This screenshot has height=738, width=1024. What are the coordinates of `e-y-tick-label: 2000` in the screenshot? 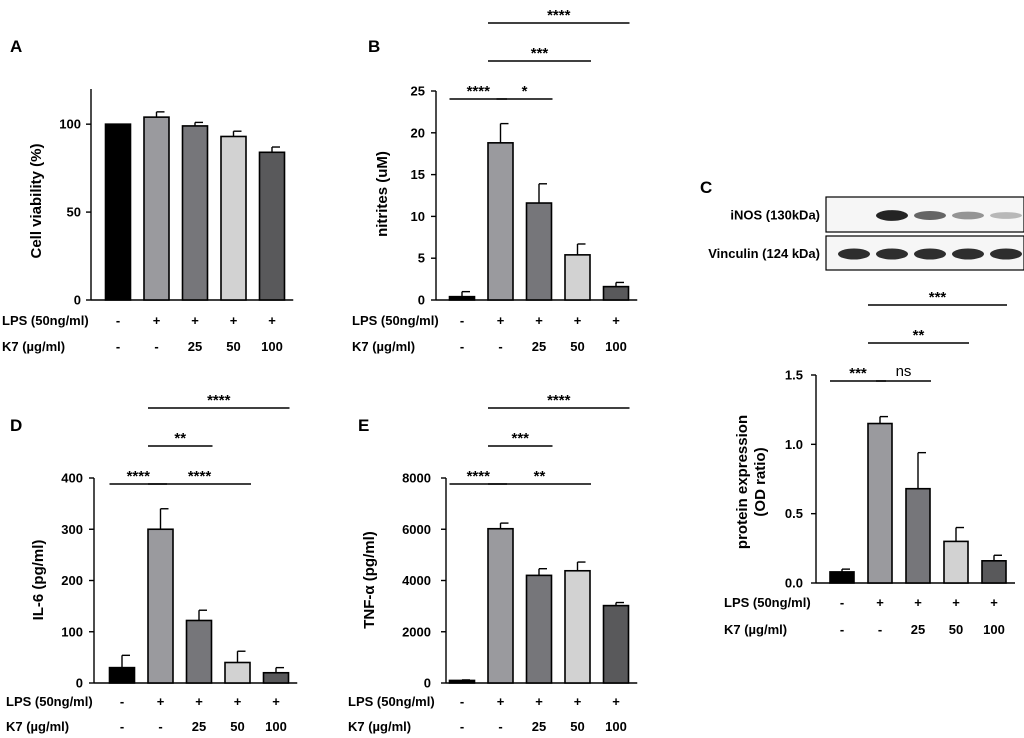 It's located at (416, 631).